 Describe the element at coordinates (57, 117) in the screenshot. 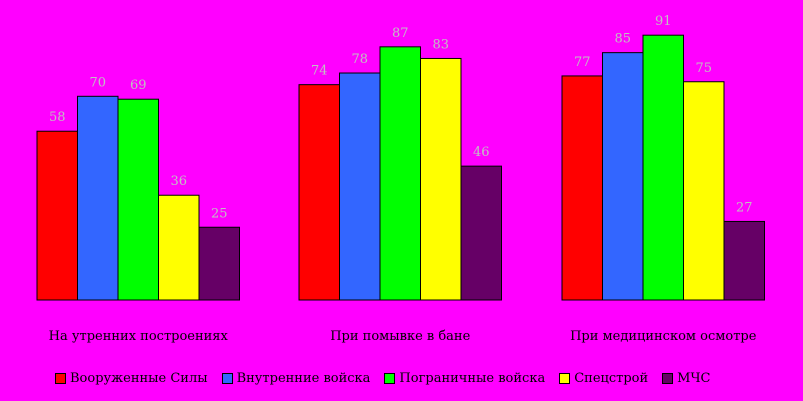

I see `data-label-1-1: 58` at that location.